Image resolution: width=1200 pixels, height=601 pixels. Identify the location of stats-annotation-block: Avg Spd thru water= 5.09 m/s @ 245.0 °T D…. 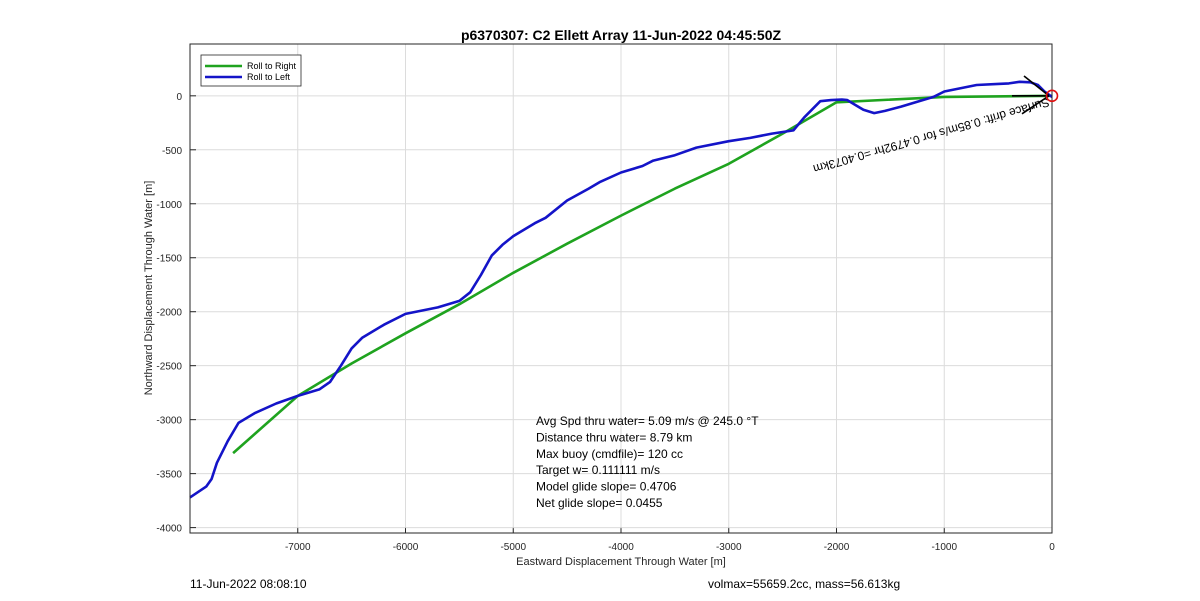
(647, 462).